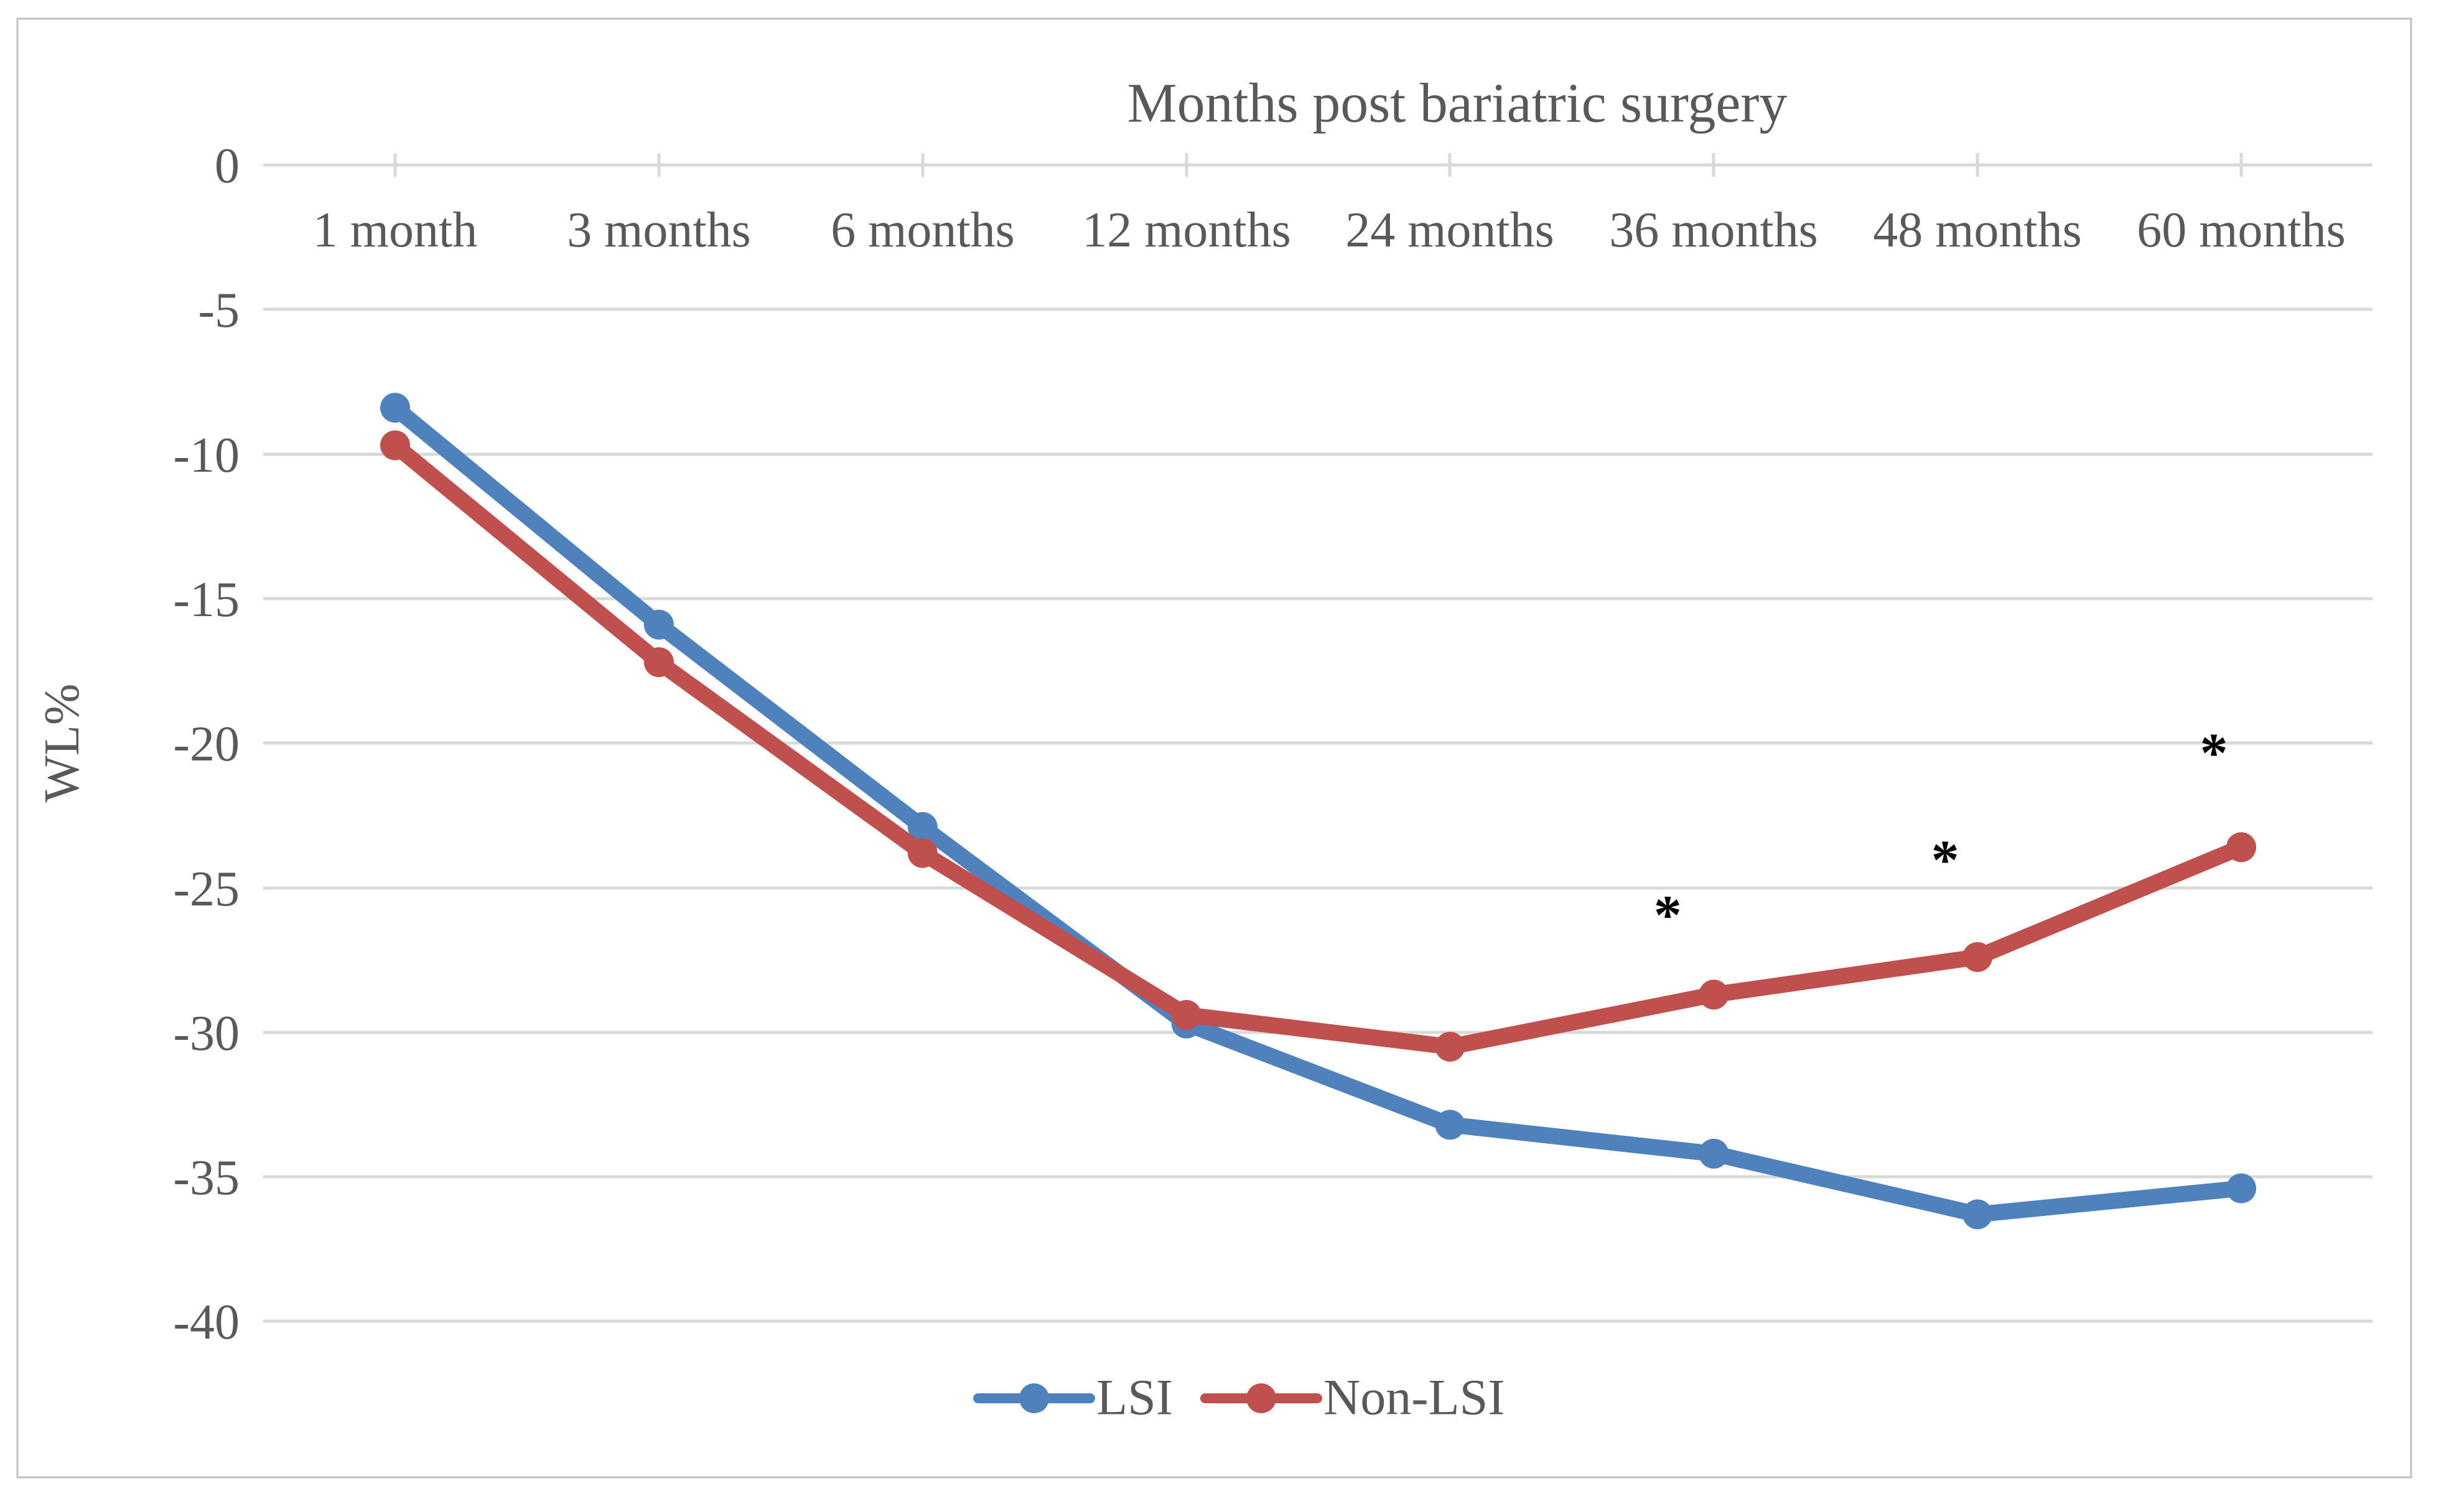 The image size is (2464, 1496). What do you see at coordinates (62, 742) in the screenshot?
I see `y-axis-title: WL%` at bounding box center [62, 742].